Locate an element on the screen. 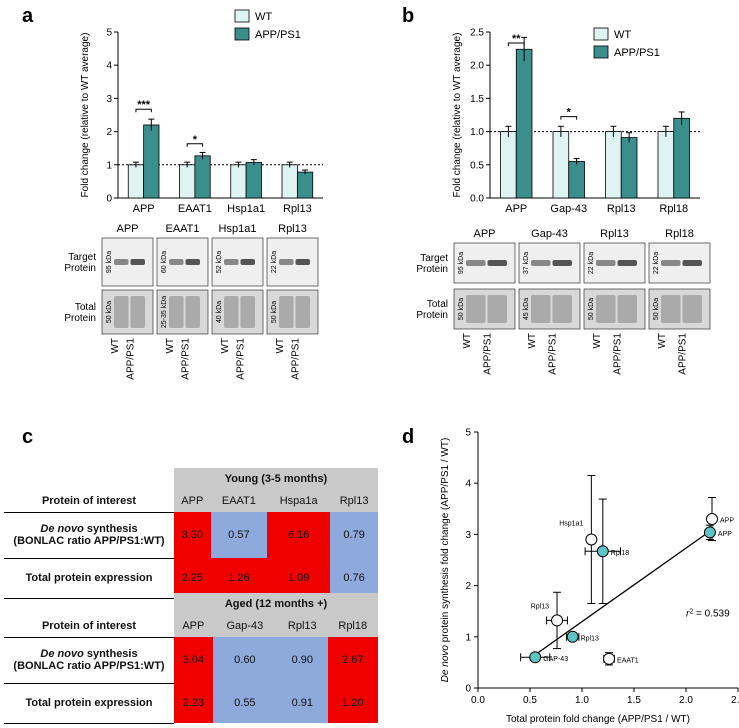  d-point-rpl13-aged is located at coordinates (572, 636).